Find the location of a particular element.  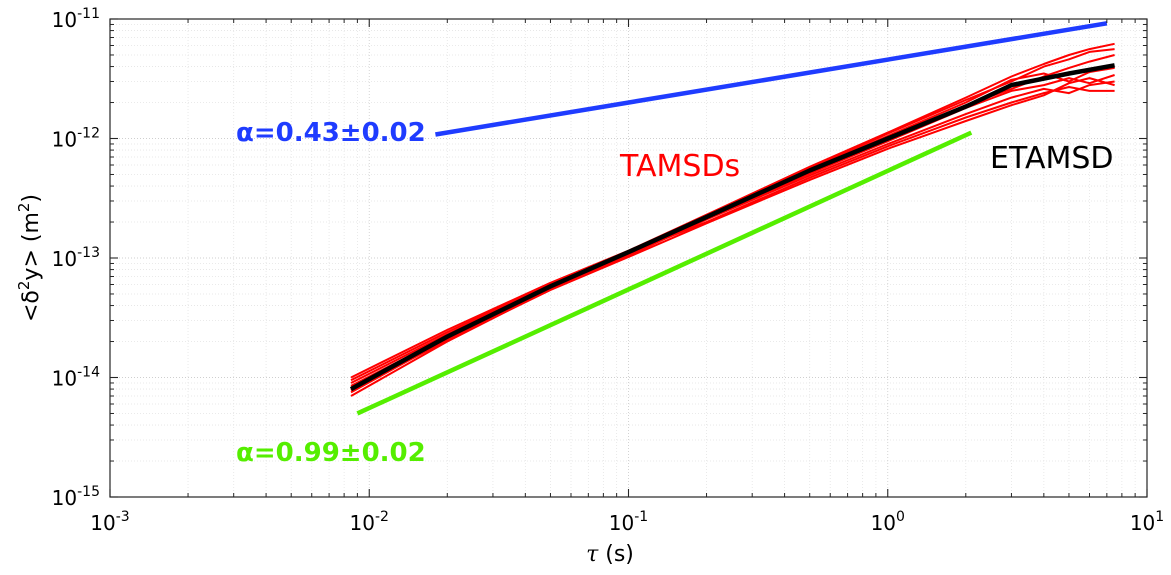

y-tick-label: 10-13 is located at coordinates (76, 258).